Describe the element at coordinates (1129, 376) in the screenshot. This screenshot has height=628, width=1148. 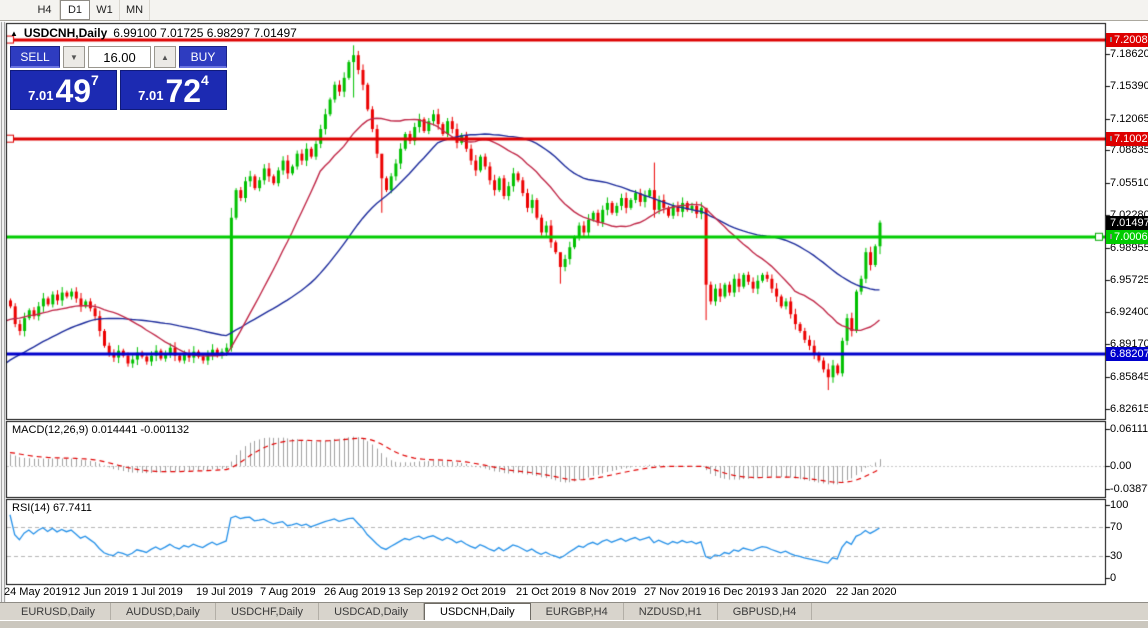
I see `price-tick-label: 6.85845` at that location.